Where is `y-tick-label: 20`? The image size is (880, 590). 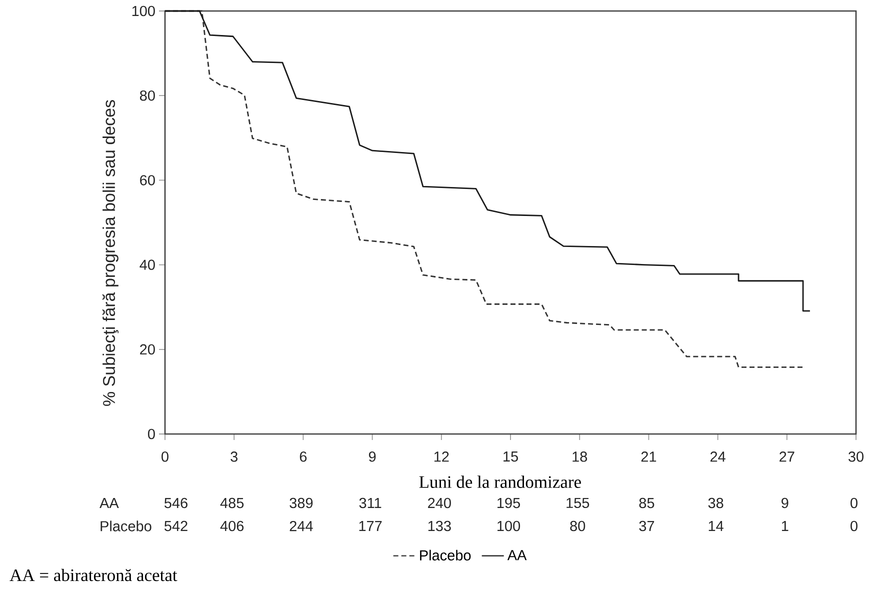
y-tick-label: 20 is located at coordinates (147, 349).